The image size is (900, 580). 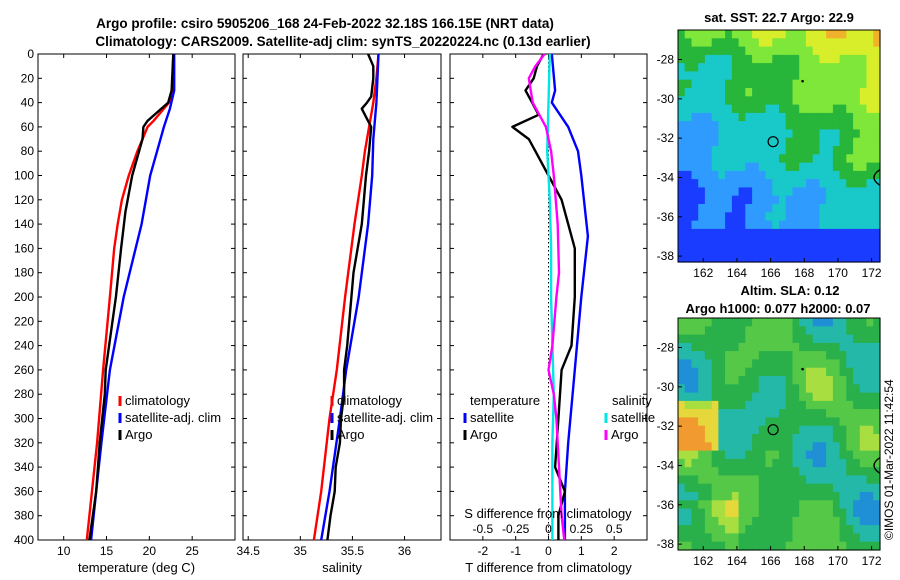 I want to click on temperature_profile-xtick-label: 15, so click(x=107, y=551).